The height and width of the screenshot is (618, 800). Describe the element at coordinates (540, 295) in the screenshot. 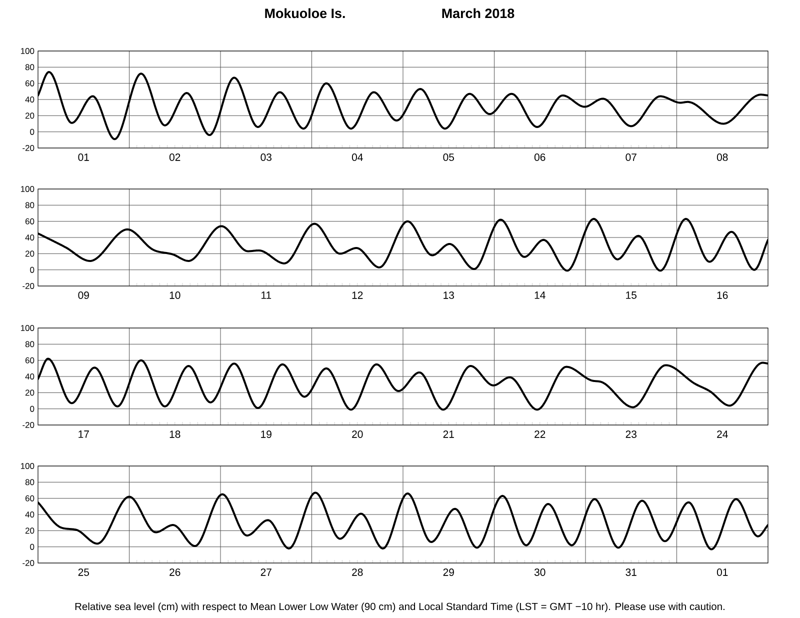

I see `x-tick-label: 14` at that location.